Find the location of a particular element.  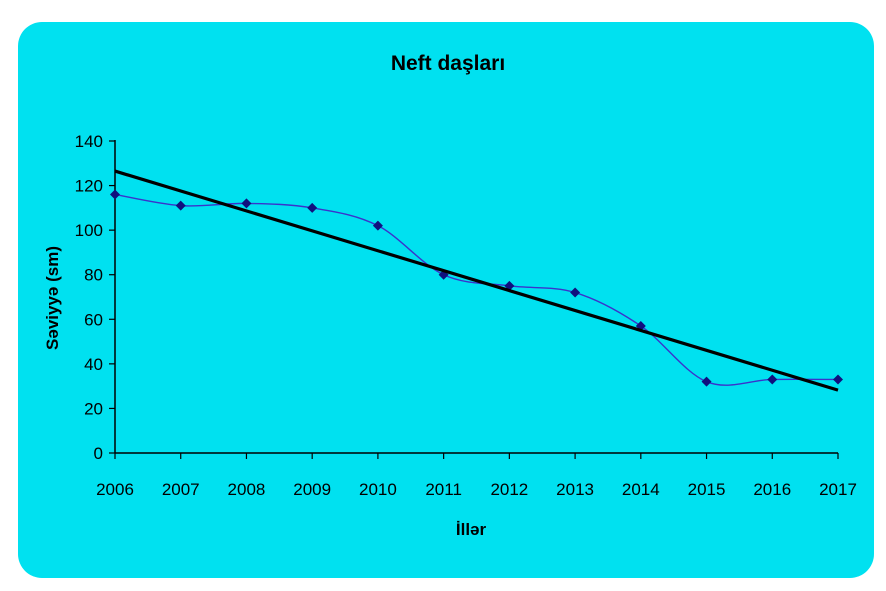

chart-title: Neft daşları is located at coordinates (448, 63).